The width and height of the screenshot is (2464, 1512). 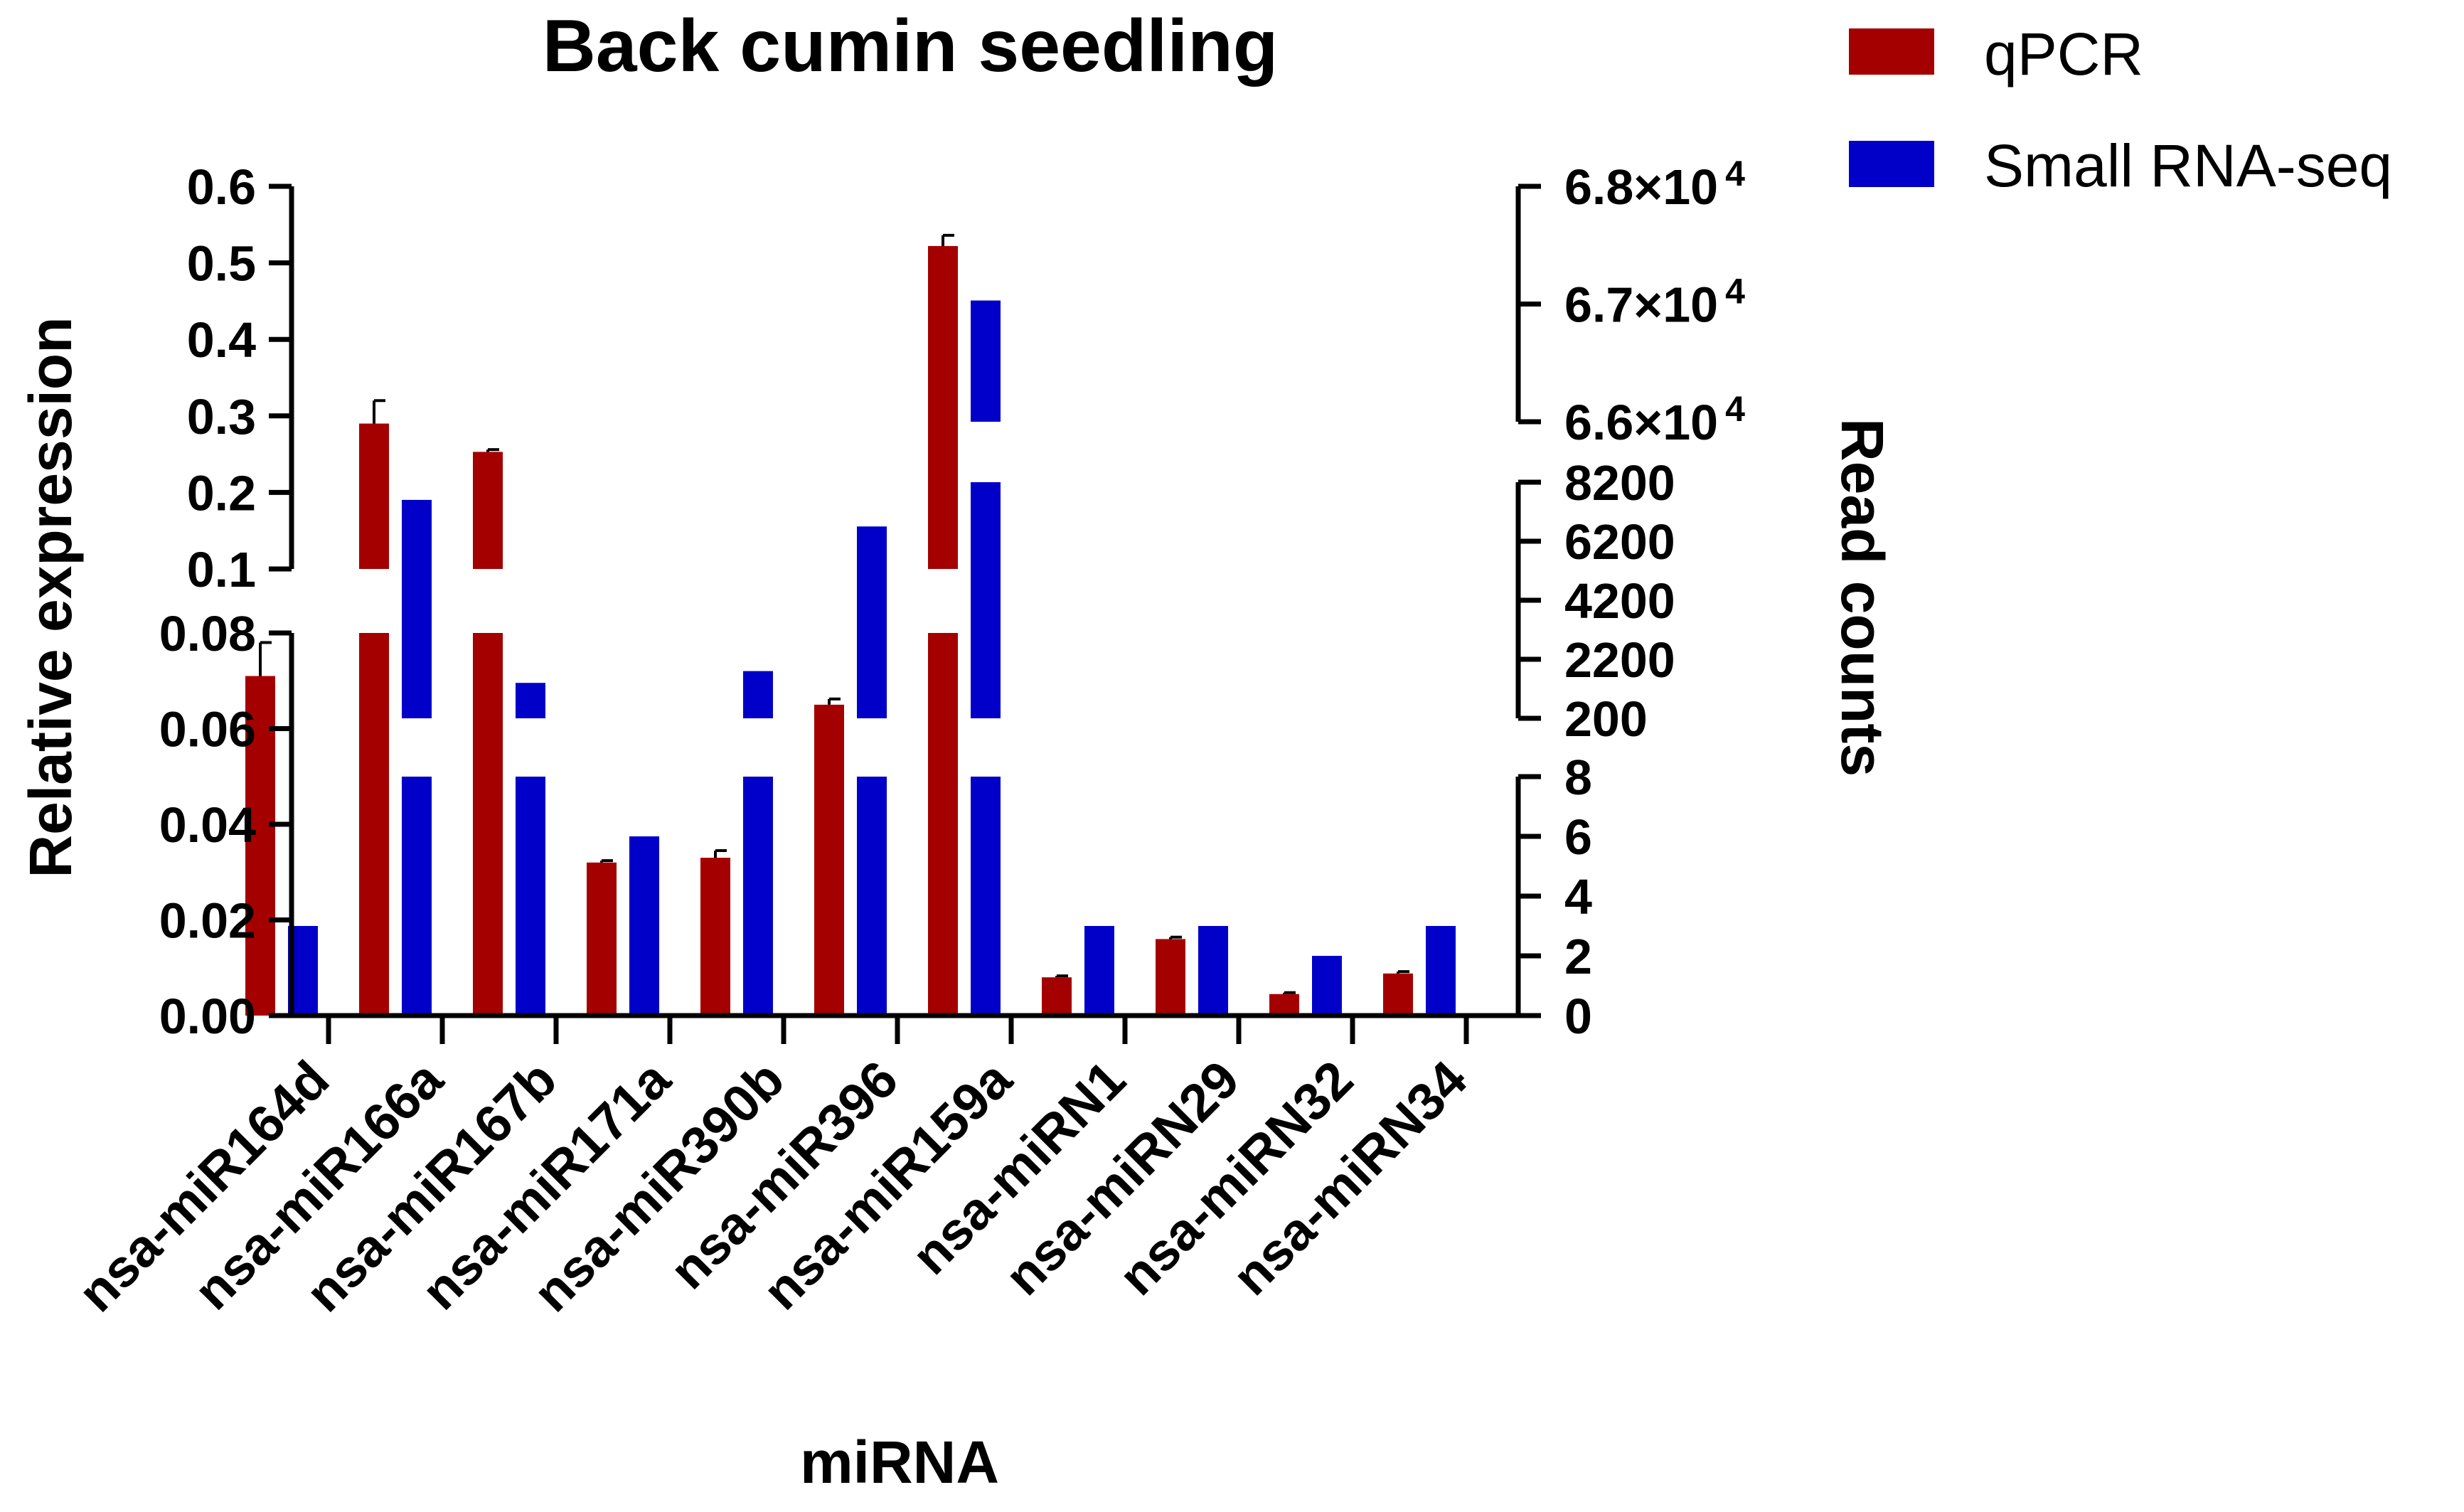 I want to click on legend-label-small-rna-seq: Small RNA-seq, so click(x=2188, y=165).